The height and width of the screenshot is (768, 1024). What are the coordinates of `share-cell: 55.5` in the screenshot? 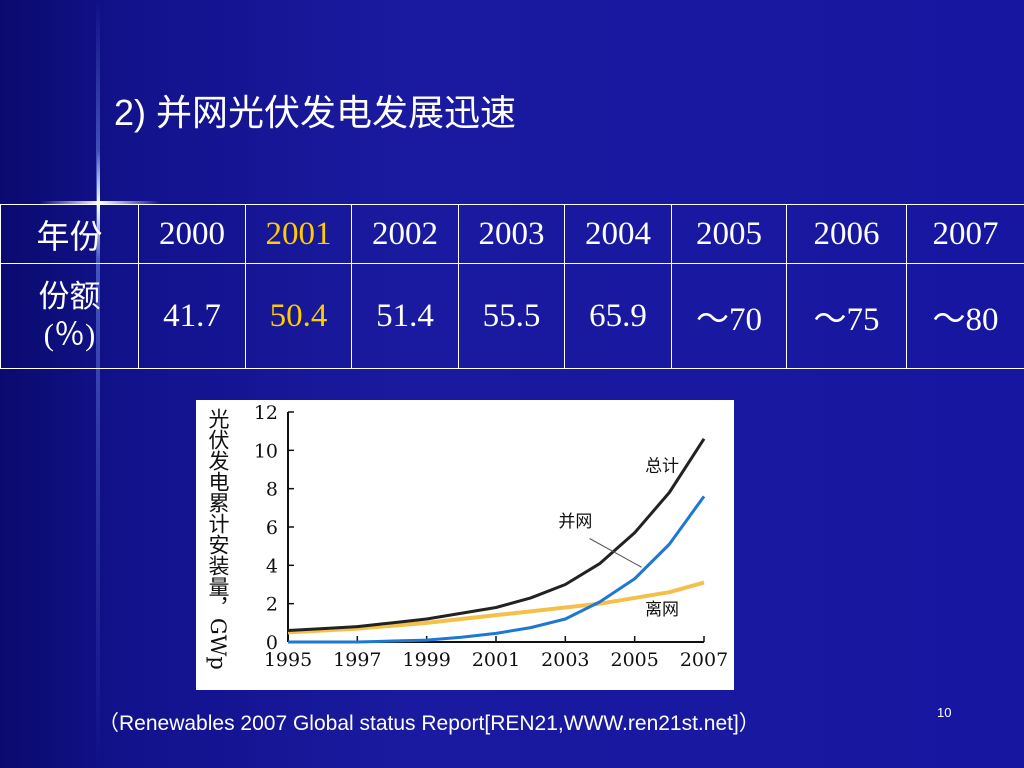 It's located at (511, 316).